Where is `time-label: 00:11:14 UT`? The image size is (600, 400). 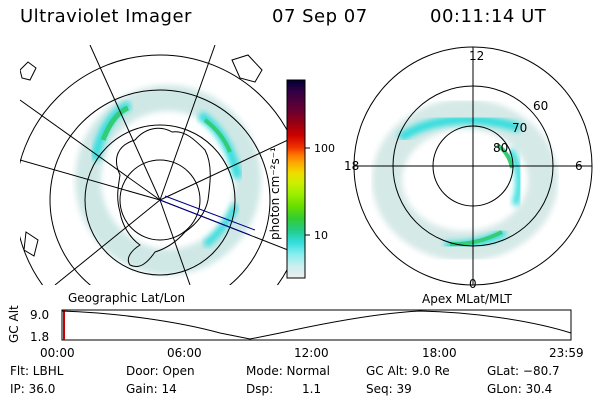 time-label: 00:11:14 UT is located at coordinates (488, 16).